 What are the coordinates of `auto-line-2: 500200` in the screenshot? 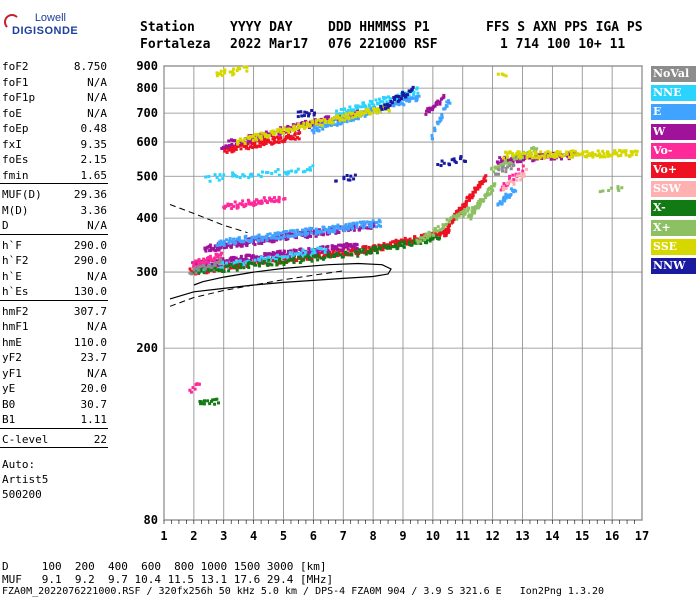 It's located at (22, 494).